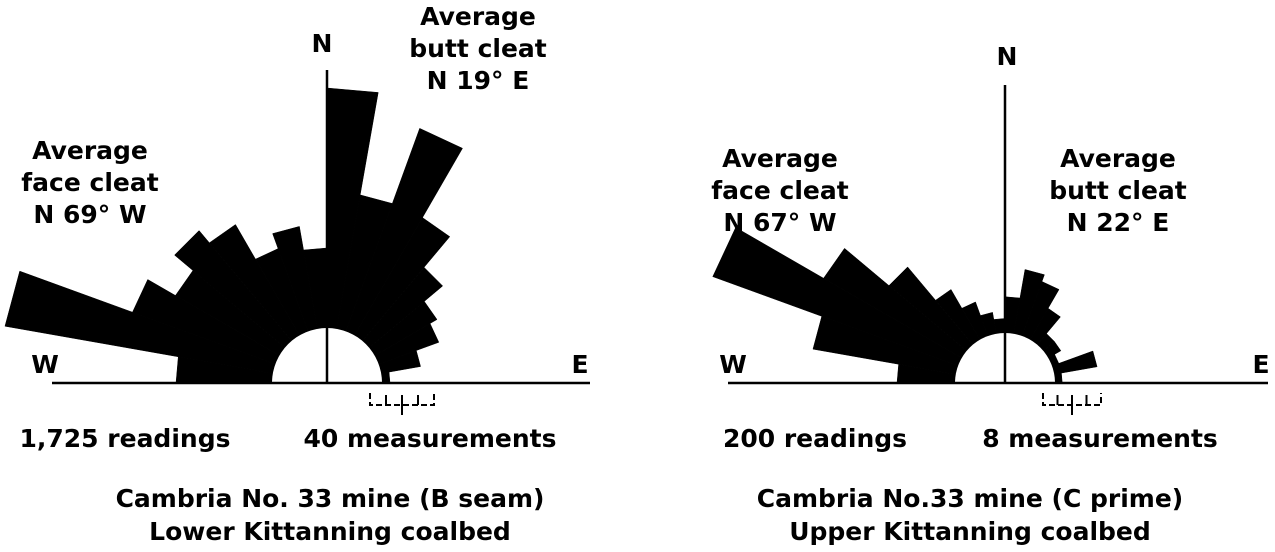  What do you see at coordinates (815, 438) in the screenshot?
I see `readings-label: 200 readings` at bounding box center [815, 438].